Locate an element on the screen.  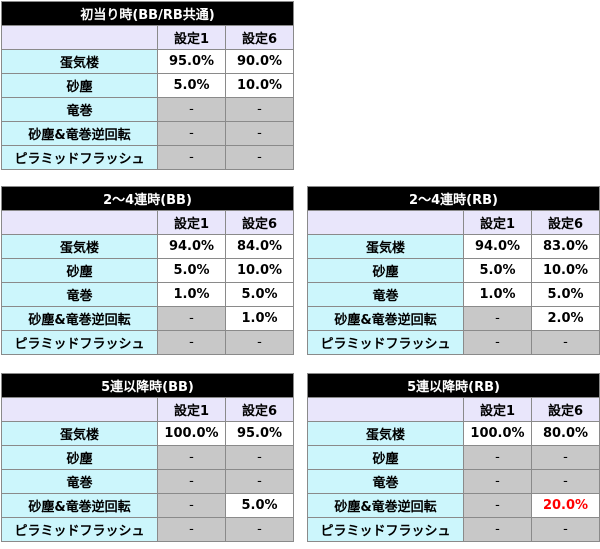
table-row: 蛋気楼 100.0% 95.0% is located at coordinates (147, 433).